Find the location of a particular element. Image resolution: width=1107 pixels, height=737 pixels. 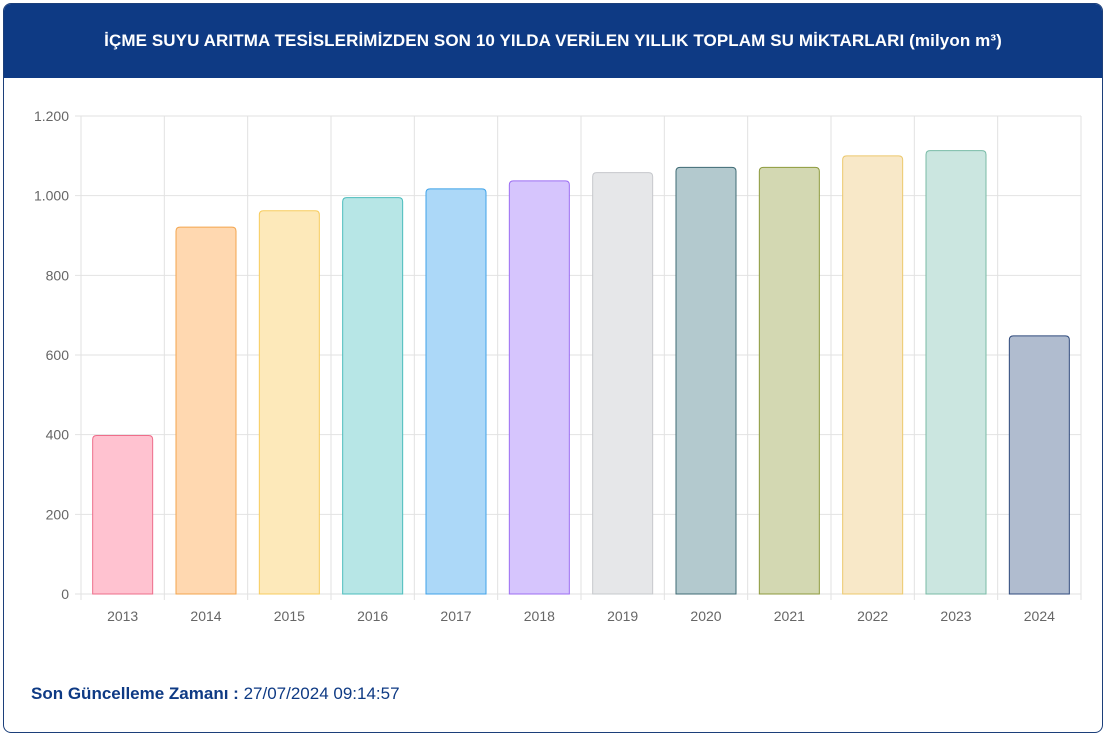

bar-2020 is located at coordinates (706, 380).